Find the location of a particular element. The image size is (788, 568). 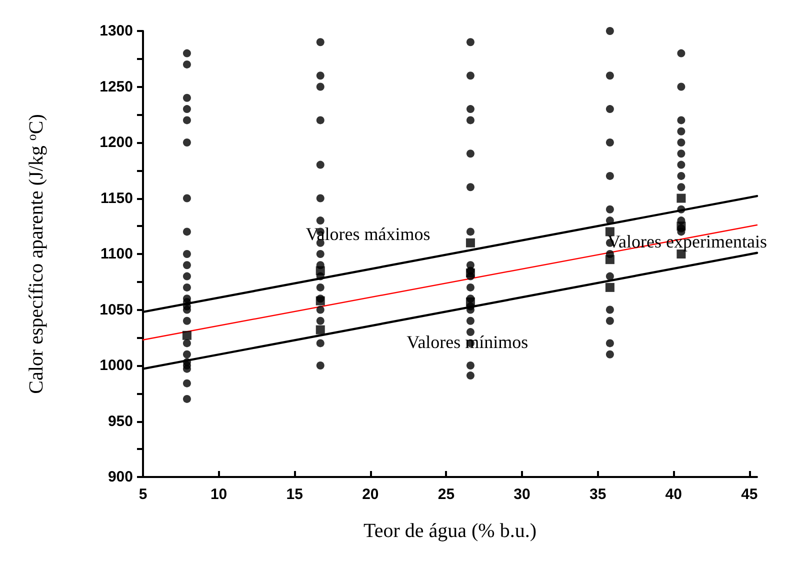

annotation: Valores mínimos is located at coordinates (467, 342).